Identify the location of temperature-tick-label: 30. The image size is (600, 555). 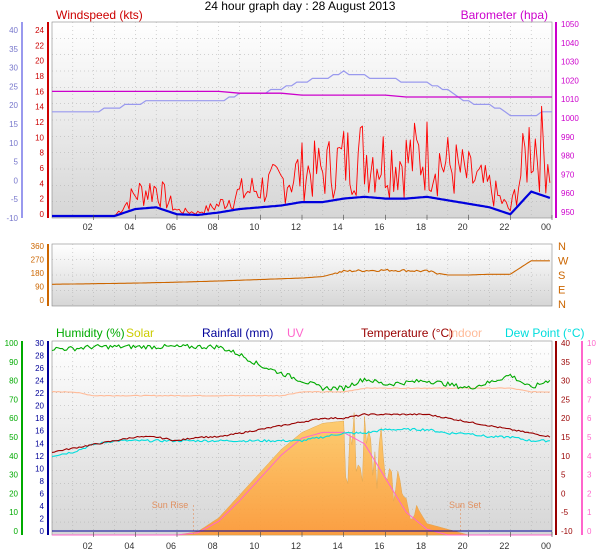
(565, 381).